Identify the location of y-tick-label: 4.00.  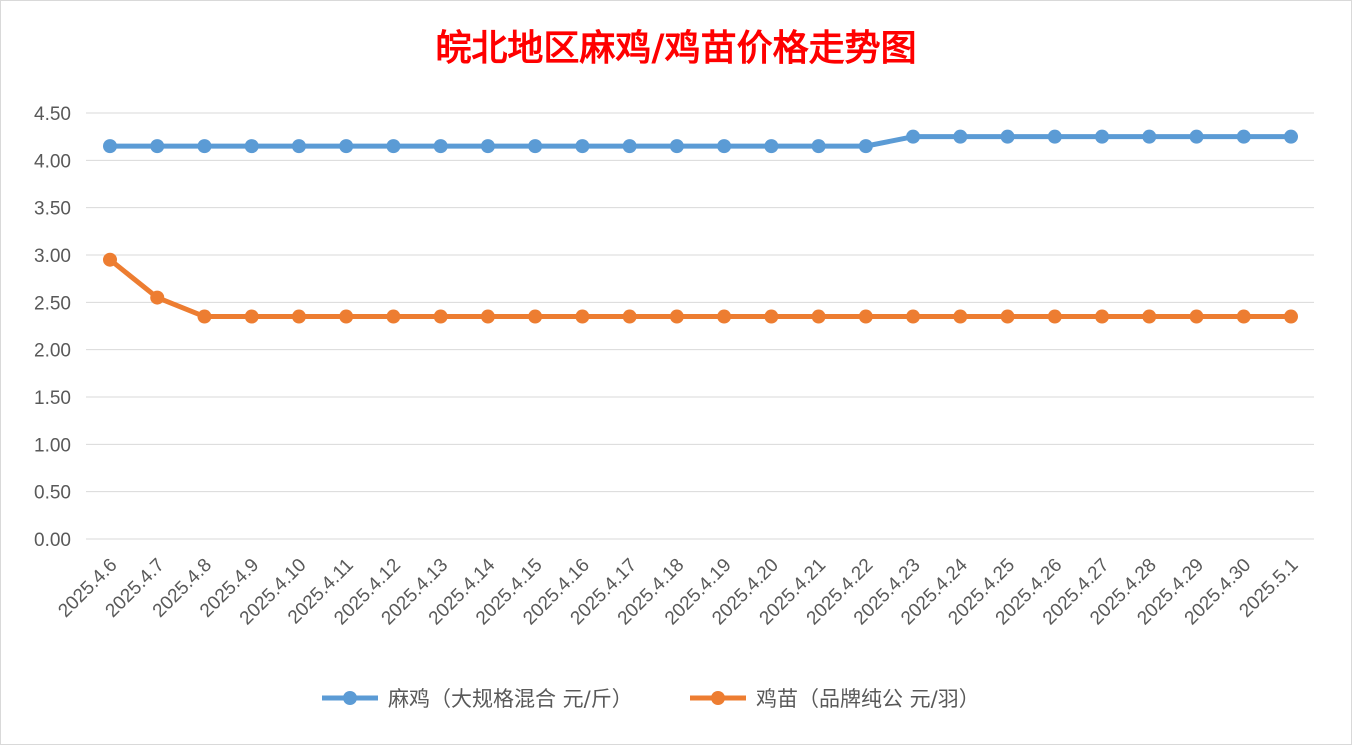
(52, 161).